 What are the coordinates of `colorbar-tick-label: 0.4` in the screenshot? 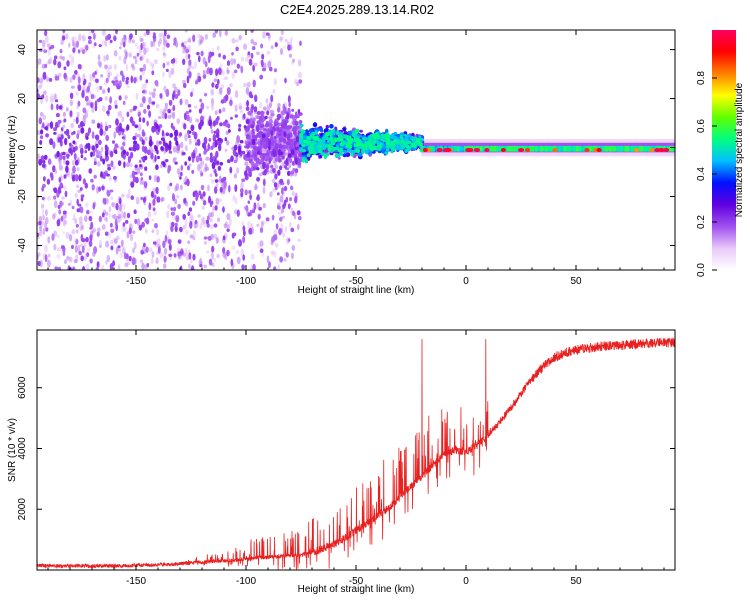 It's located at (701, 174).